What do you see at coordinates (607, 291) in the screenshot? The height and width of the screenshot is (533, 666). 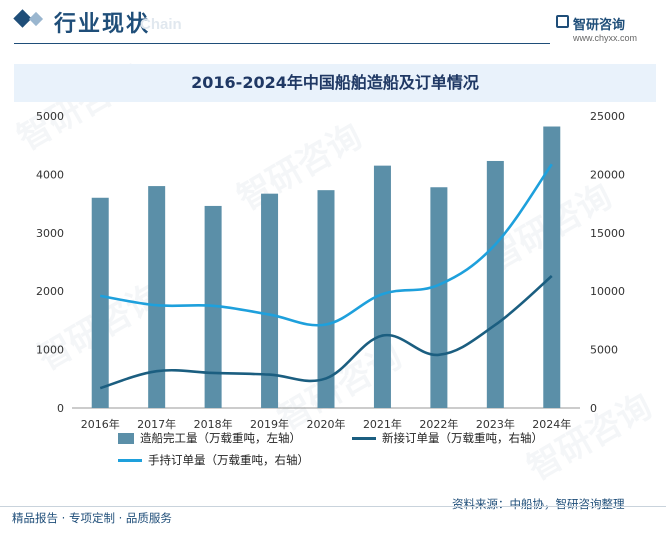 I see `right-axis-tick-label: 10000` at bounding box center [607, 291].